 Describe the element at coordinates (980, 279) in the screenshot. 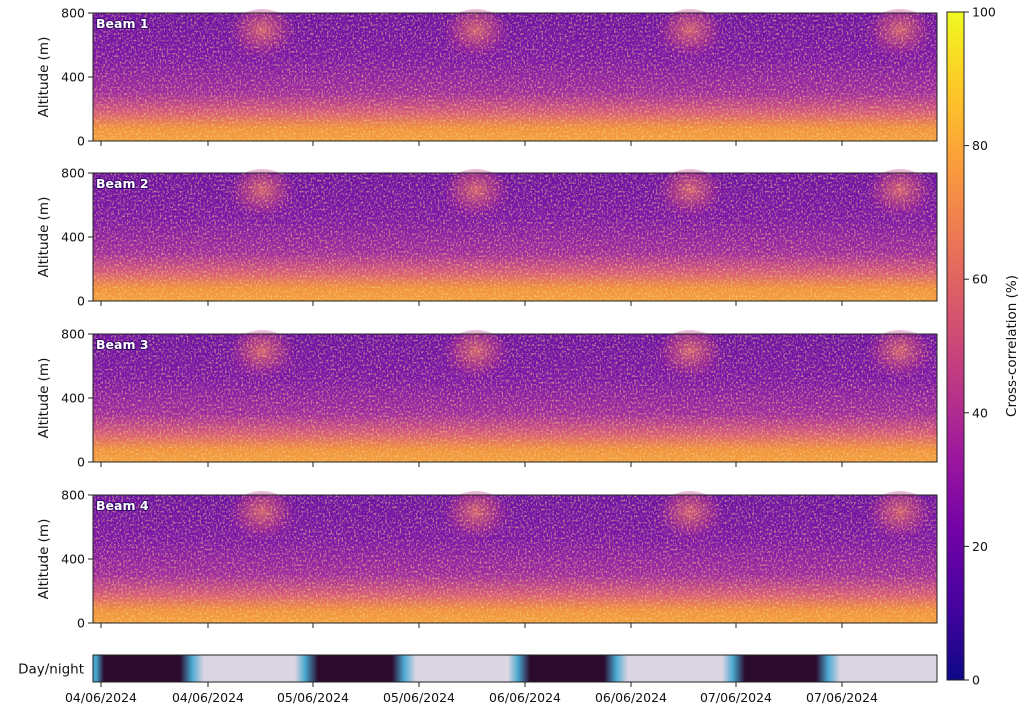

I see `colorbar-tick-label: 60` at that location.